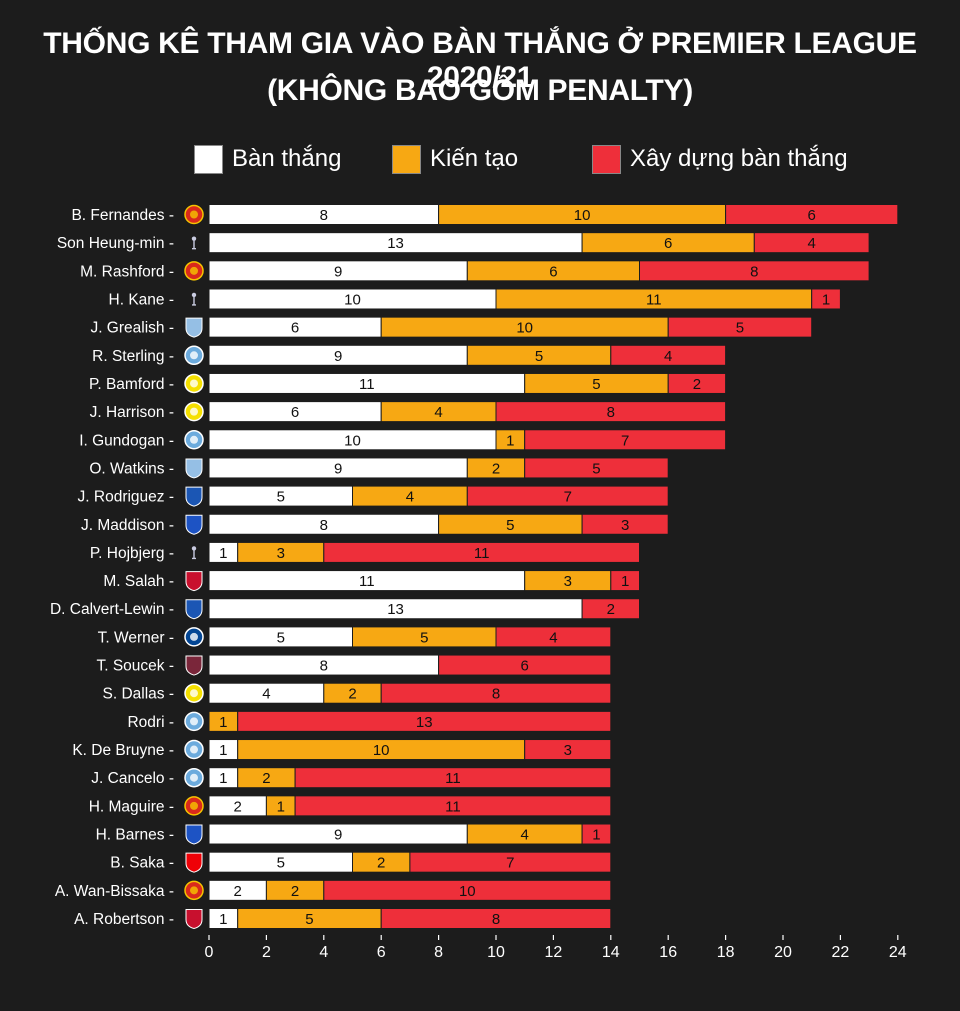 The image size is (960, 1011). What do you see at coordinates (194, 496) in the screenshot?
I see `everton-badge-icon` at bounding box center [194, 496].